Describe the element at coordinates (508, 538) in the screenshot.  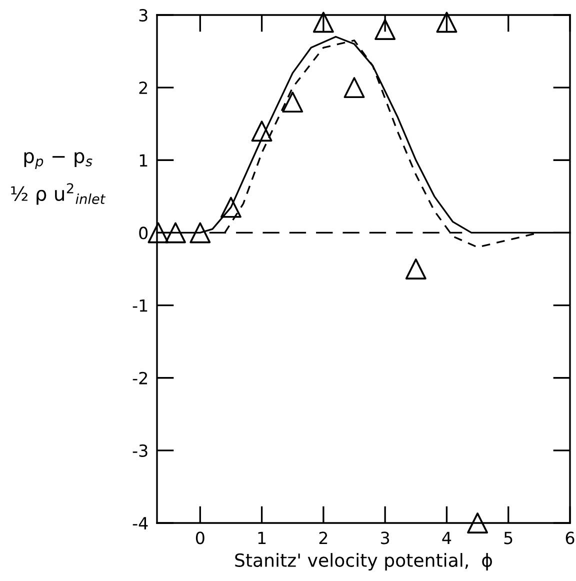
I see `x-tick-label: 5` at that location.